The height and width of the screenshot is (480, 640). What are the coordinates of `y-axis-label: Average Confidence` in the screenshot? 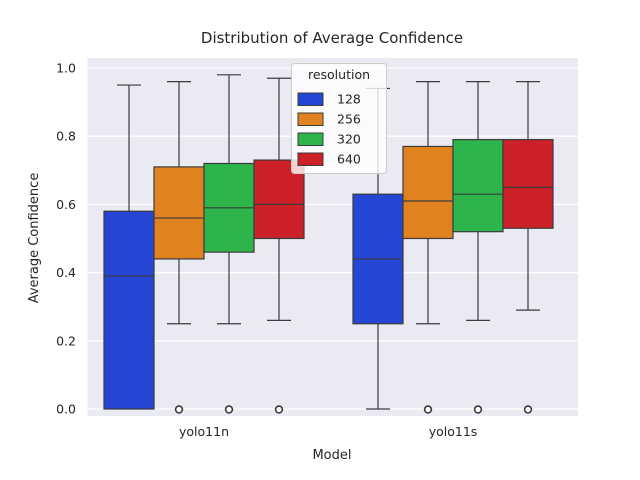 It's located at (34, 238).